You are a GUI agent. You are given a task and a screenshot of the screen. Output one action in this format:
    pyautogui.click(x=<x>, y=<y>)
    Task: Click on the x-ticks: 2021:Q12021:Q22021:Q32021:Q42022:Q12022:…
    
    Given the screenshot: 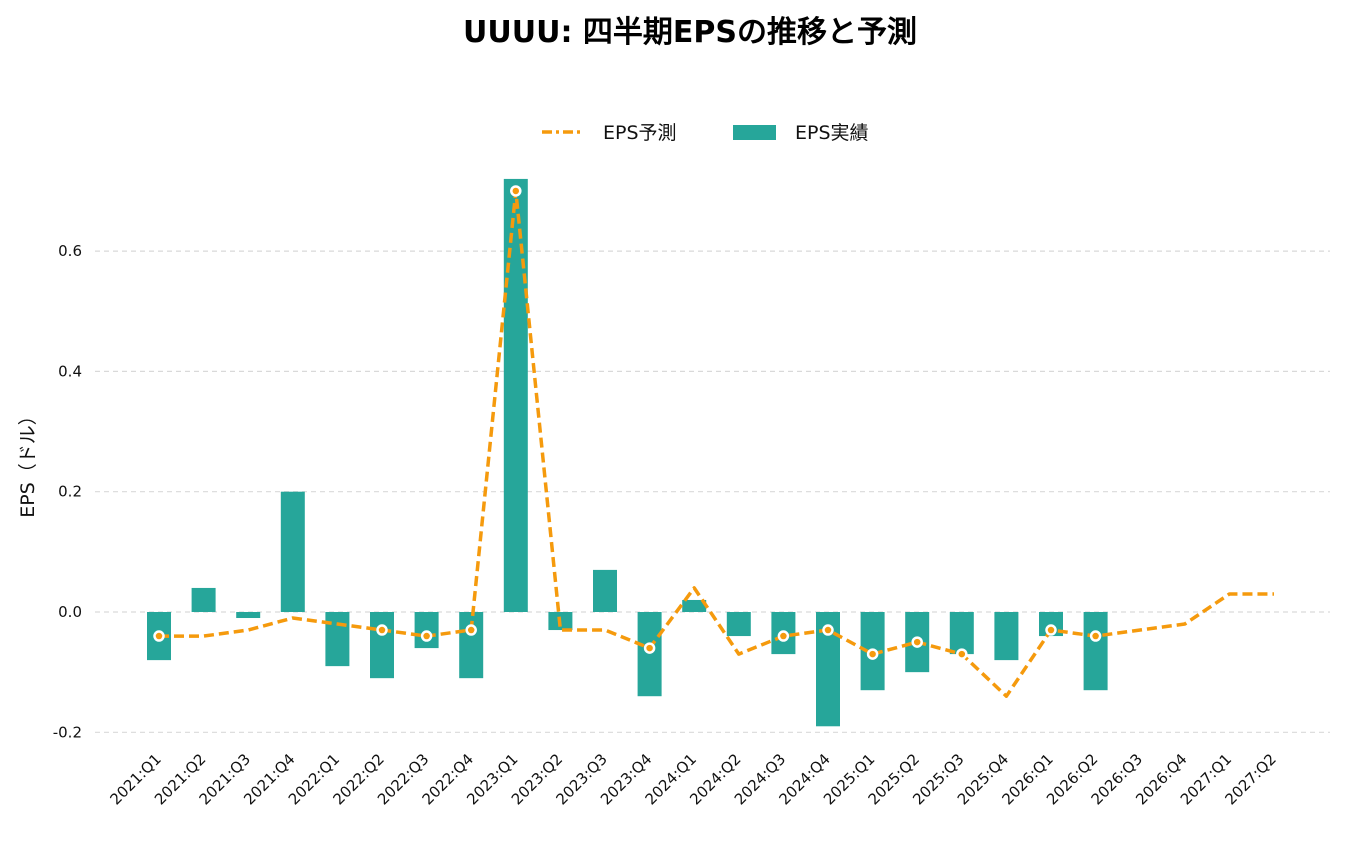 What is the action you would take?
    pyautogui.click(x=692, y=779)
    